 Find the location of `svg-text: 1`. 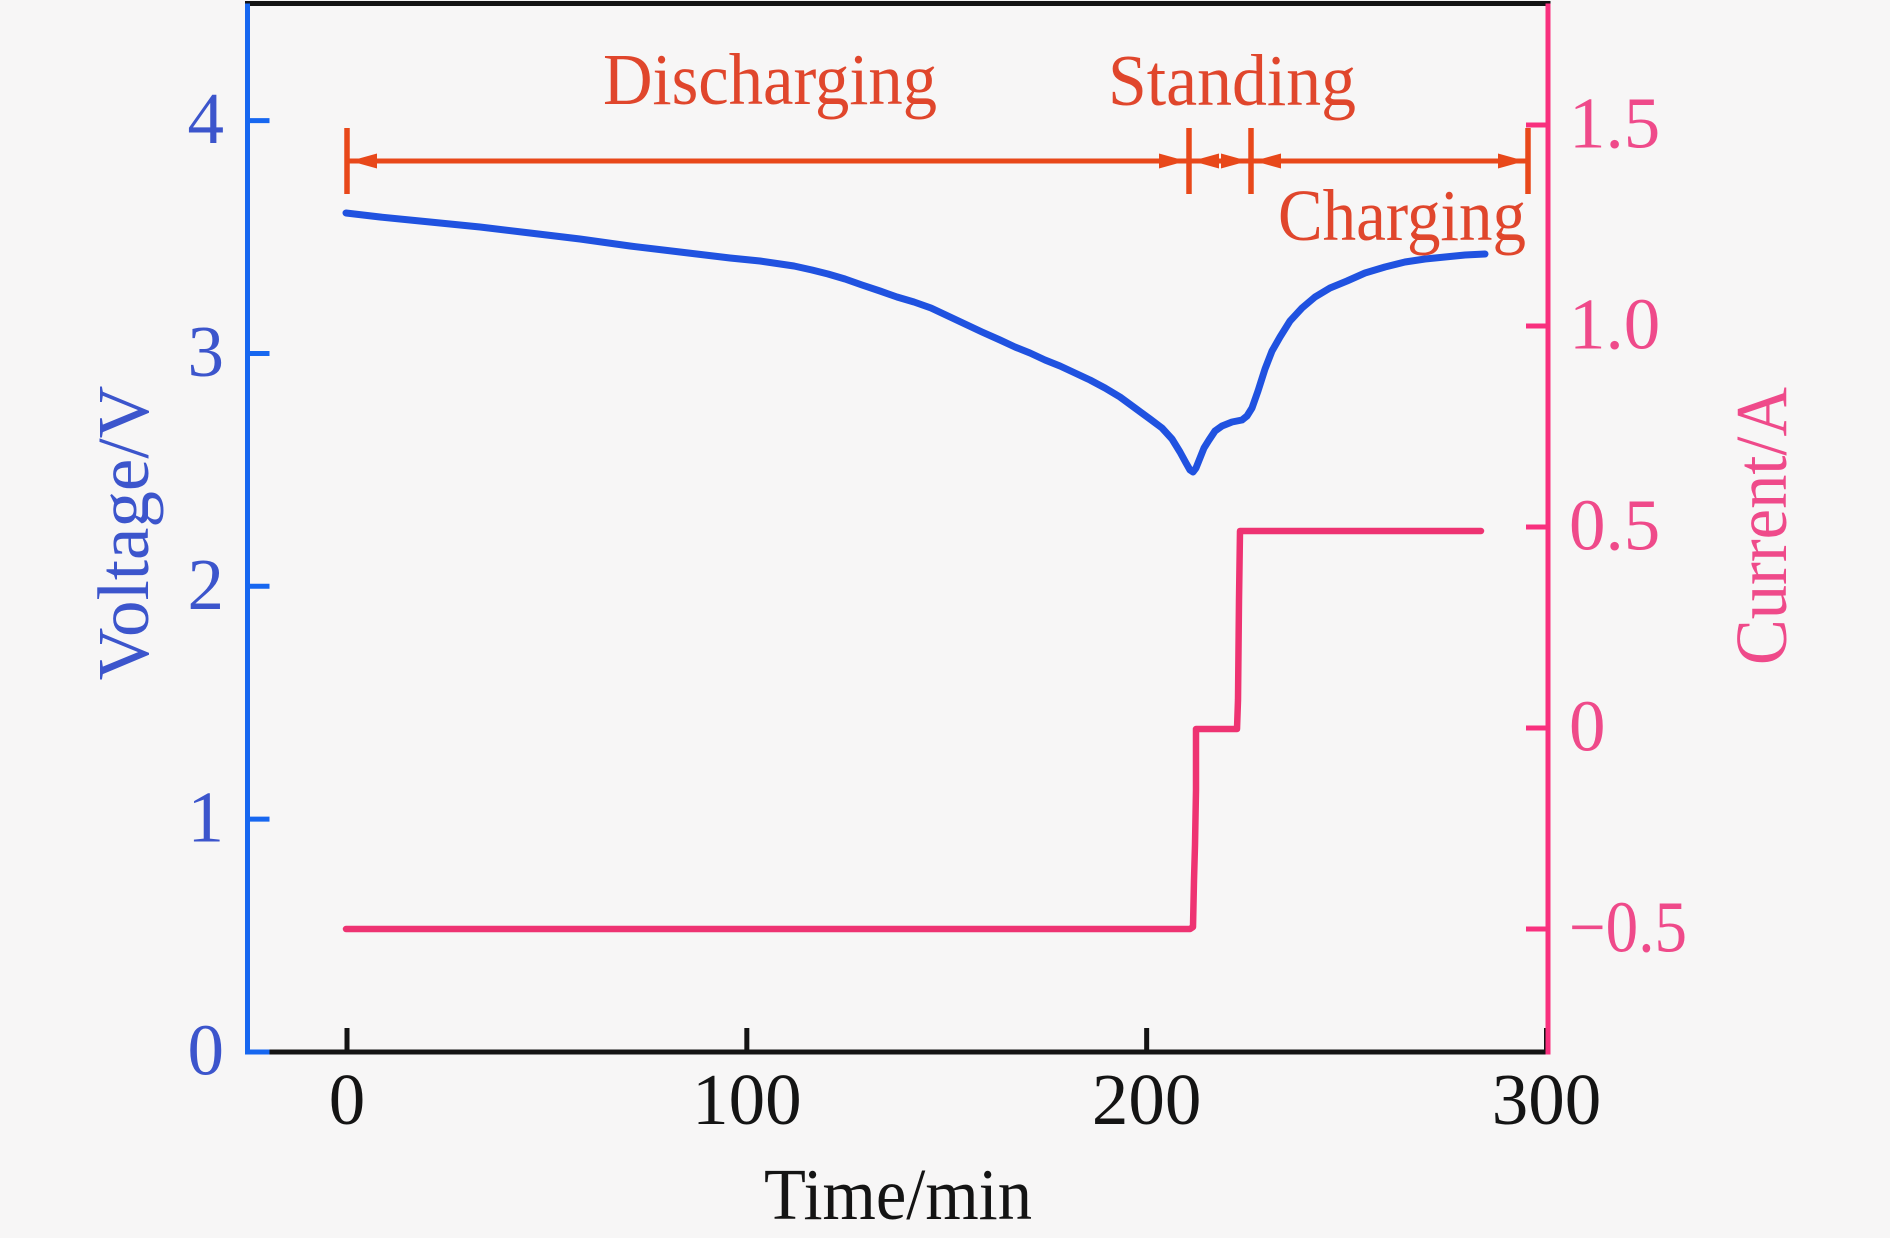

svg-text: 1 is located at coordinates (206, 817).